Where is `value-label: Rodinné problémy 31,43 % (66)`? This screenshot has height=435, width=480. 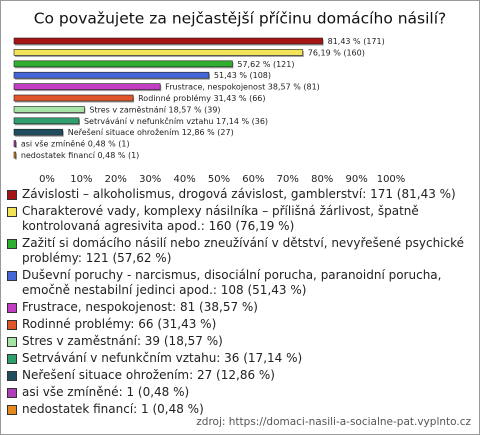 value-label: Rodinné problémy 31,43 % (66) is located at coordinates (201, 98).